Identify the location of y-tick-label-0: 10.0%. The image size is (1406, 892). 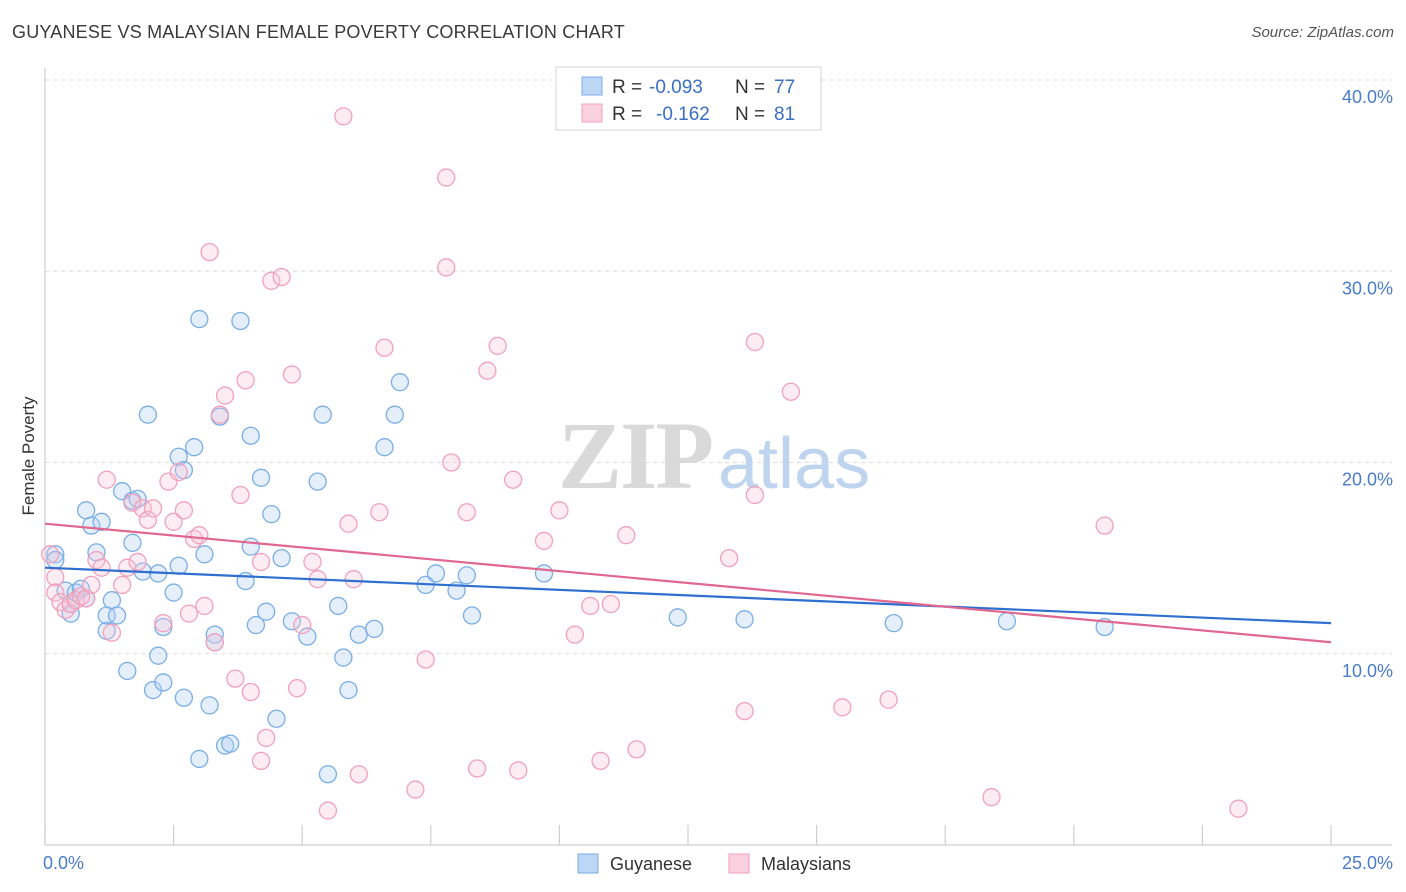
(1367, 671).